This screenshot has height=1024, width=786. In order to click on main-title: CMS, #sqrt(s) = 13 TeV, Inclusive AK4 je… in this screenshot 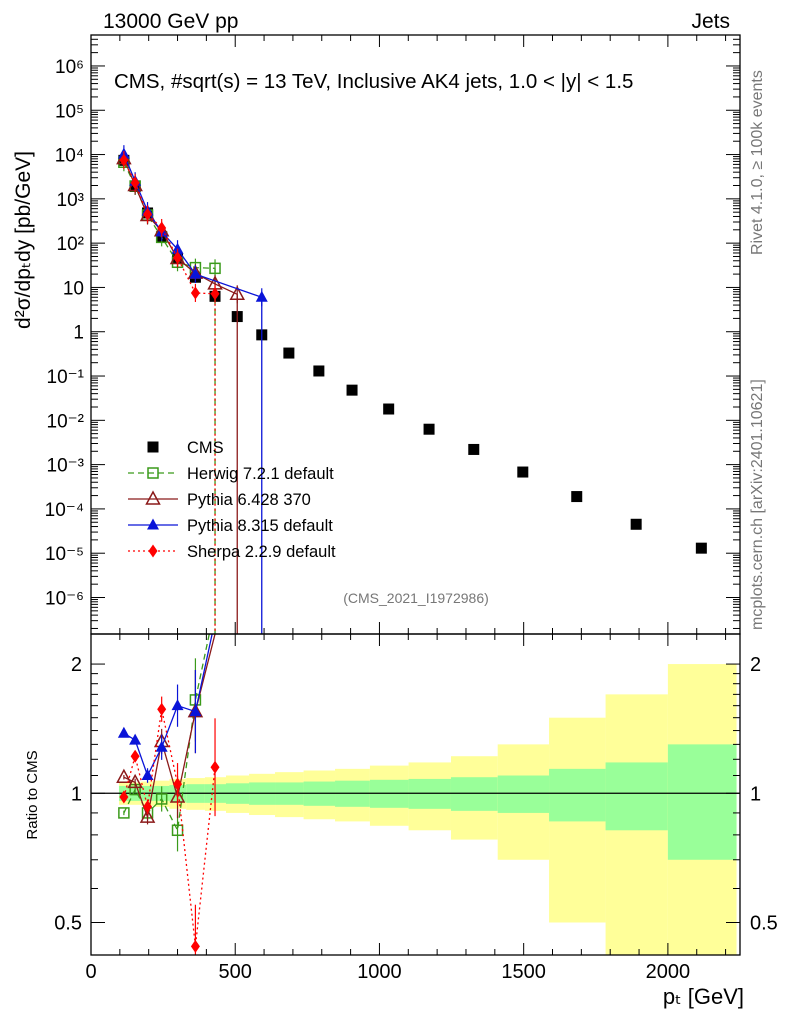, I will do `click(373, 81)`.